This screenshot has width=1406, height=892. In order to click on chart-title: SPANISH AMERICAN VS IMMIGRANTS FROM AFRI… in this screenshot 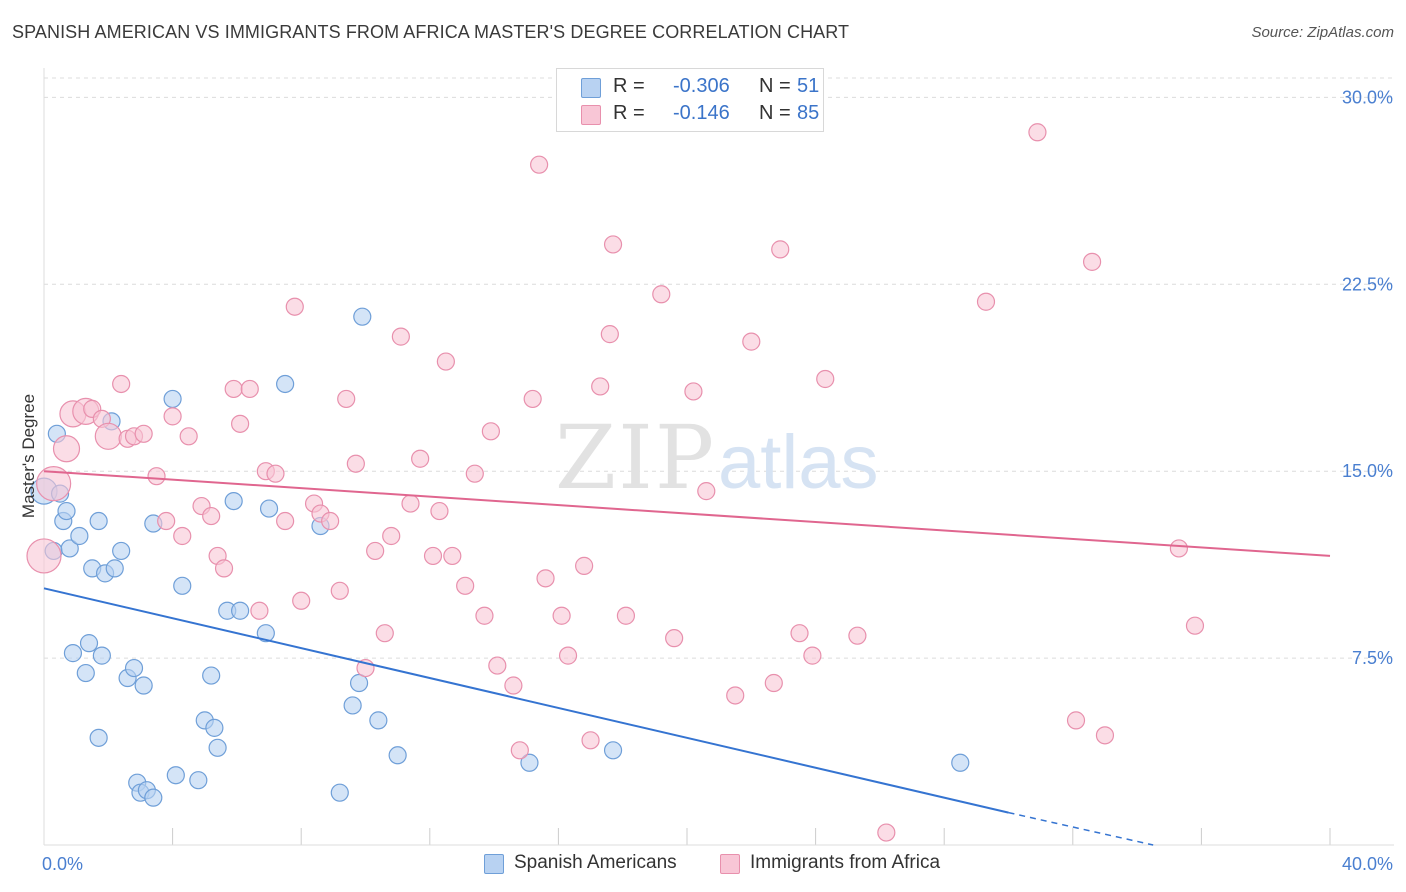, I will do `click(431, 32)`.